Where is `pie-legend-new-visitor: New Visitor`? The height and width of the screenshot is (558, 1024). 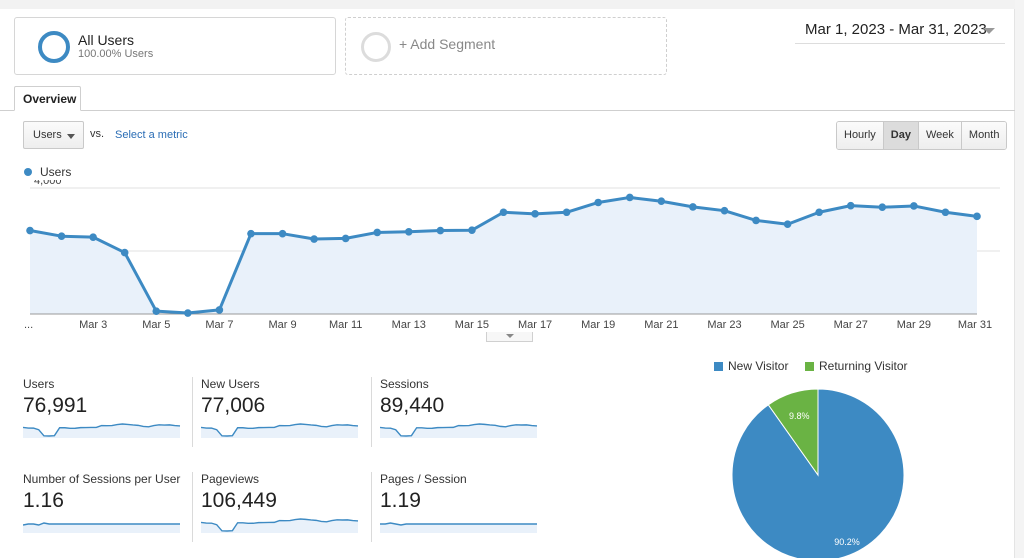 pie-legend-new-visitor: New Visitor is located at coordinates (751, 366).